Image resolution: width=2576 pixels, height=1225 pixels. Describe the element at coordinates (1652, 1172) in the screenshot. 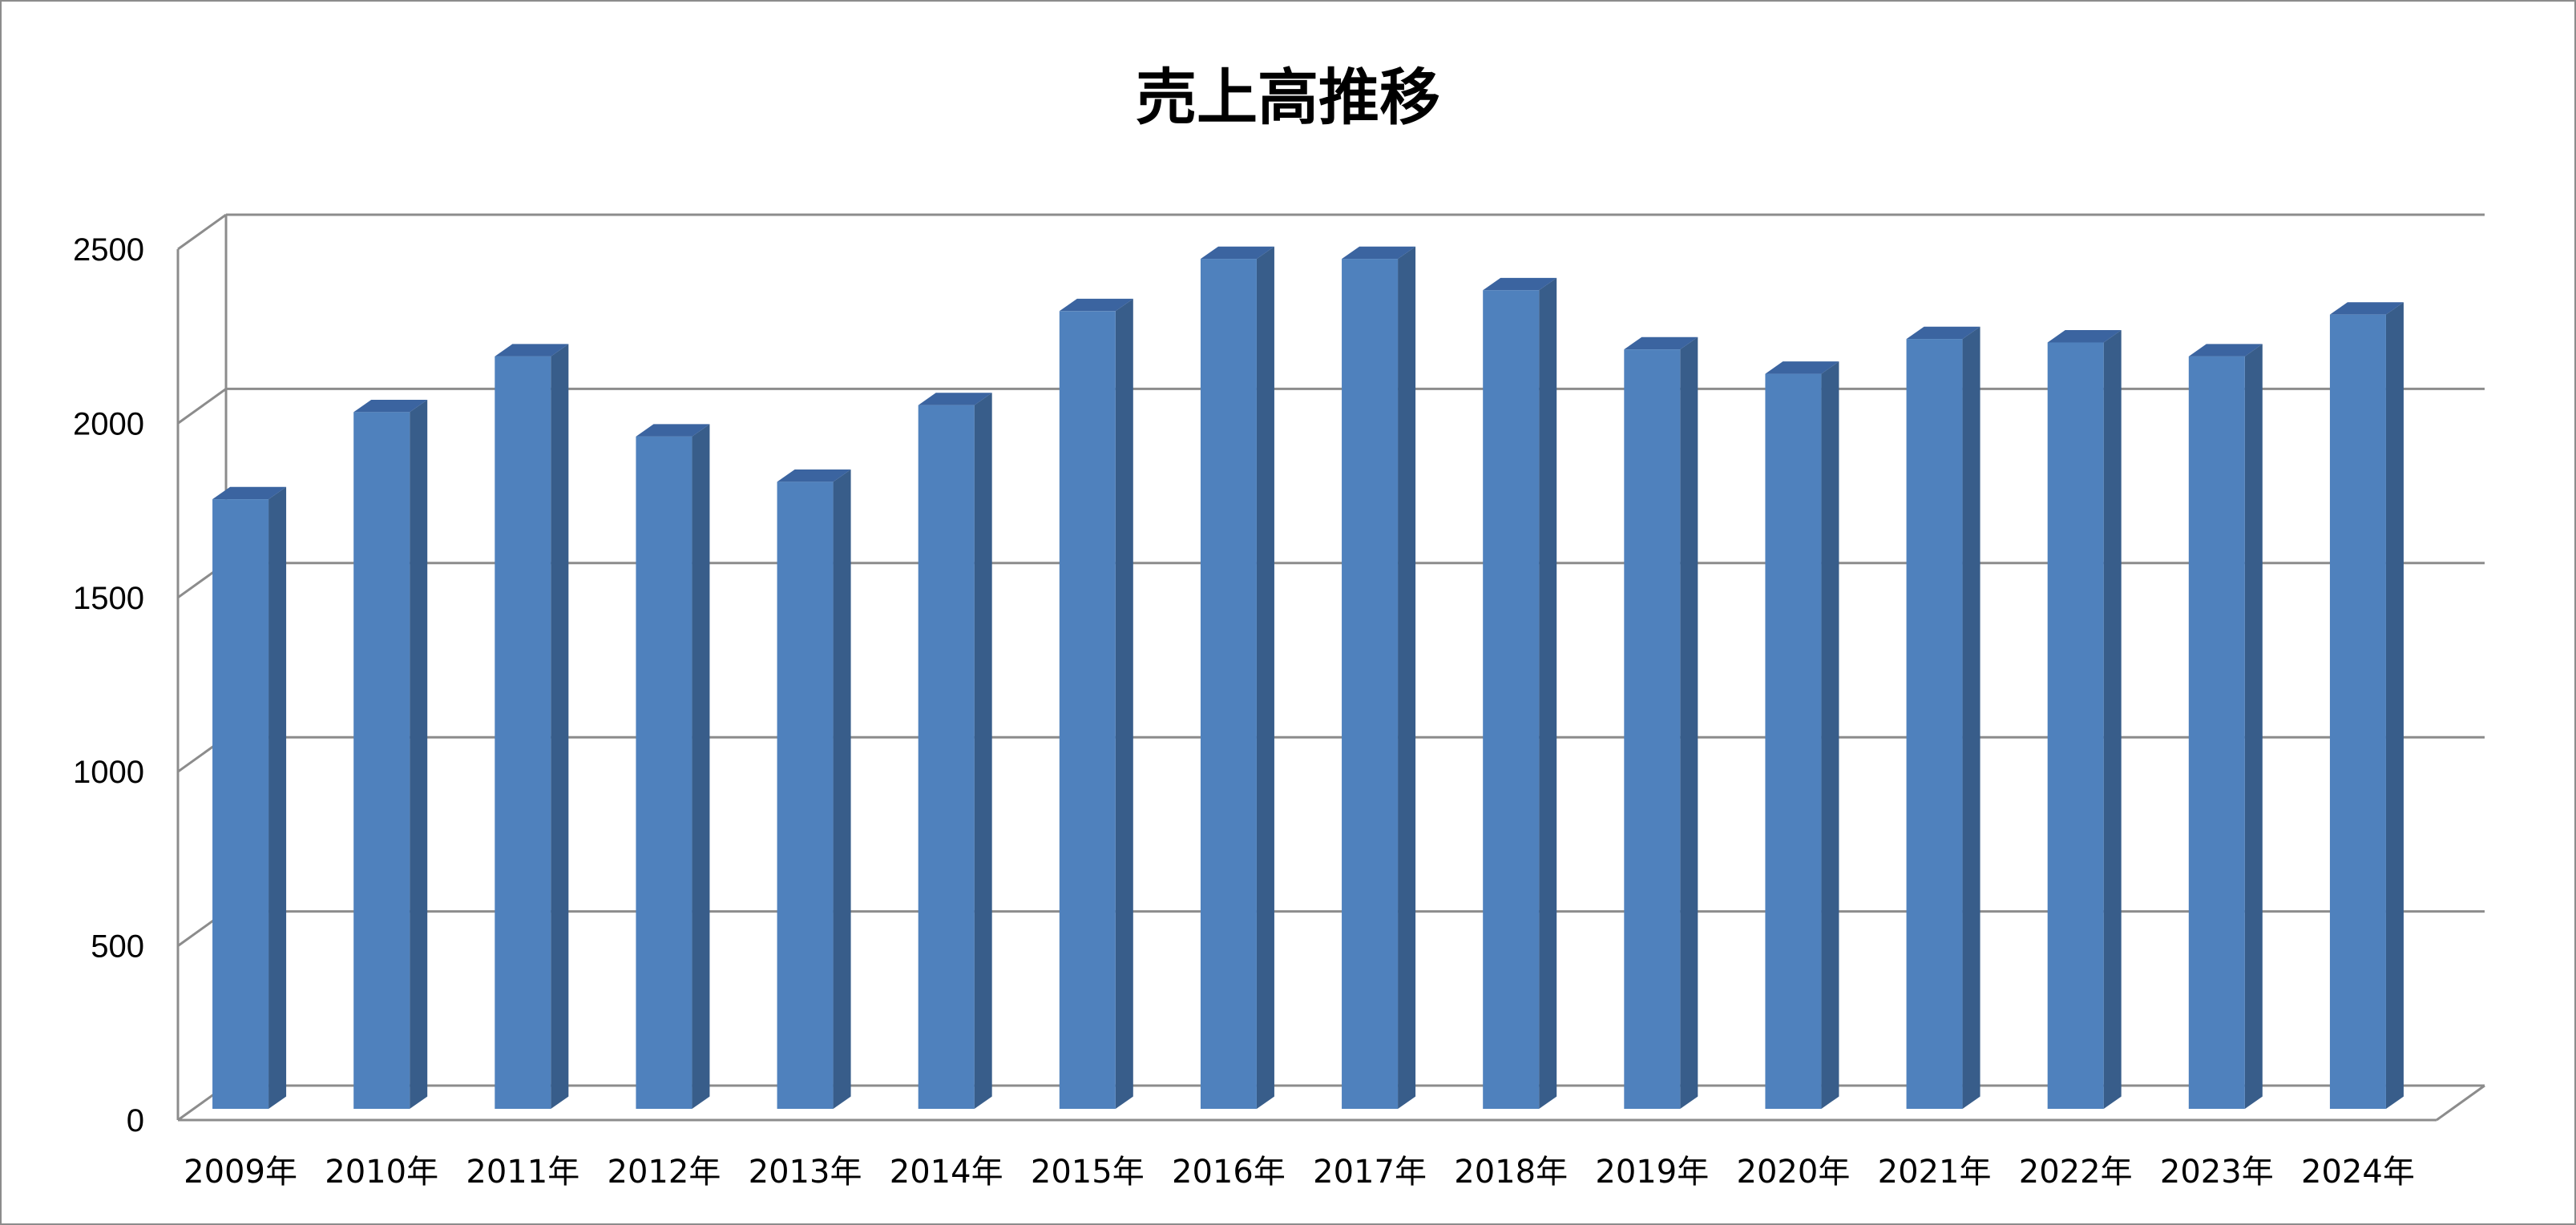

I see `x-tick-label: 2019年` at that location.